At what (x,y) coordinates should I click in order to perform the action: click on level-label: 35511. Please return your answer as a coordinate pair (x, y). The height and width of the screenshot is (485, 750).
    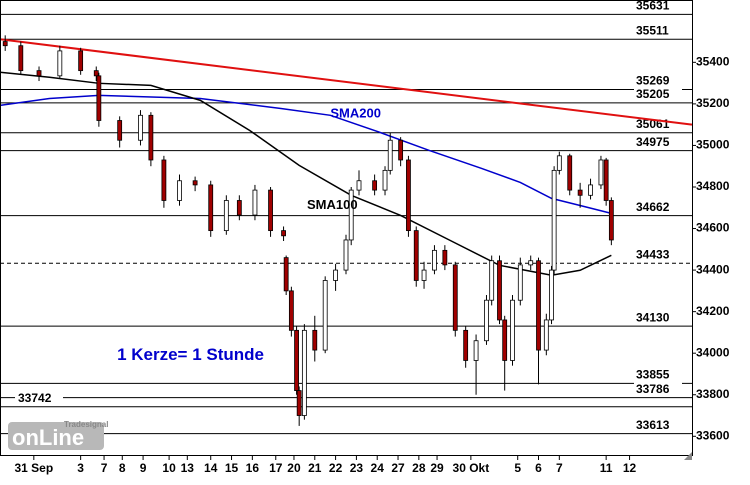
    Looking at the image, I should click on (652, 30).